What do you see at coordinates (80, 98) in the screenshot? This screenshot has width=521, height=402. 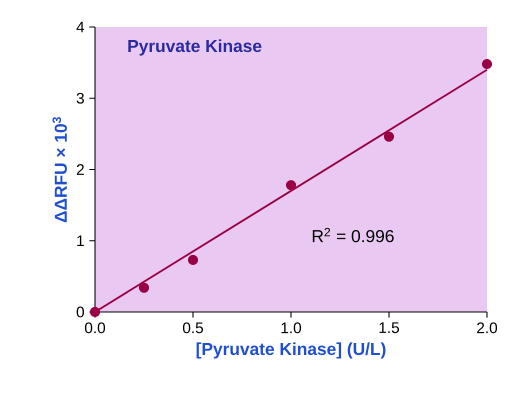 I see `y-tick-label: 3` at bounding box center [80, 98].